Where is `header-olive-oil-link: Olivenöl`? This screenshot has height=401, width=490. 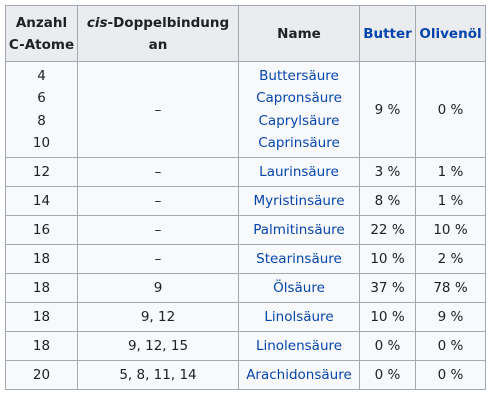
header-olive-oil-link: Olivenöl is located at coordinates (450, 33).